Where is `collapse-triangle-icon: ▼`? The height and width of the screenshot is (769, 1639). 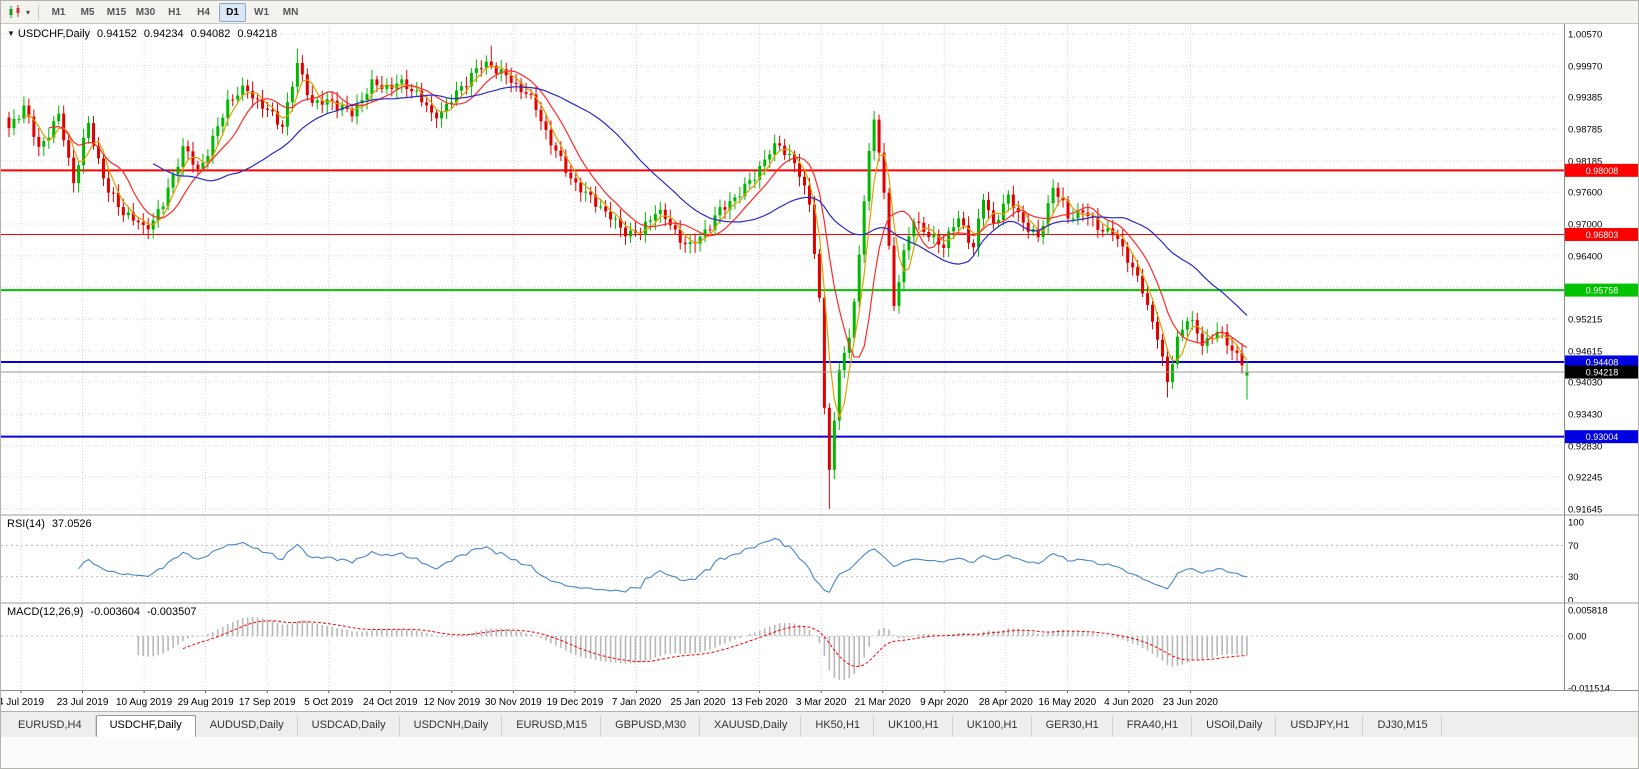
collapse-triangle-icon: ▼ is located at coordinates (11, 33).